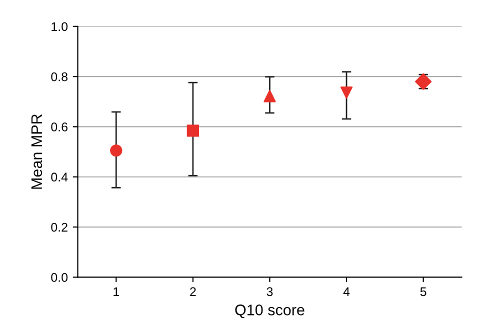  What do you see at coordinates (269, 311) in the screenshot?
I see `x-axis-title: Q10 score` at bounding box center [269, 311].